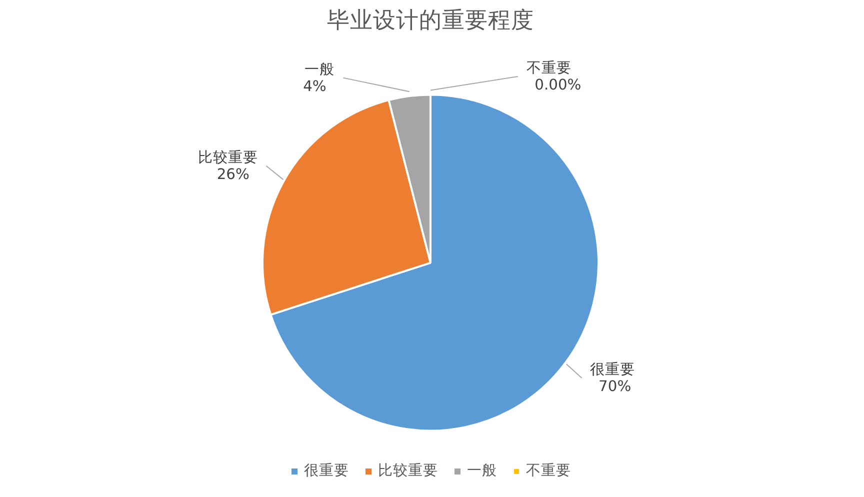 This screenshot has width=864, height=497. What do you see at coordinates (319, 69) in the screenshot?
I see `slice-label: 一般` at bounding box center [319, 69].